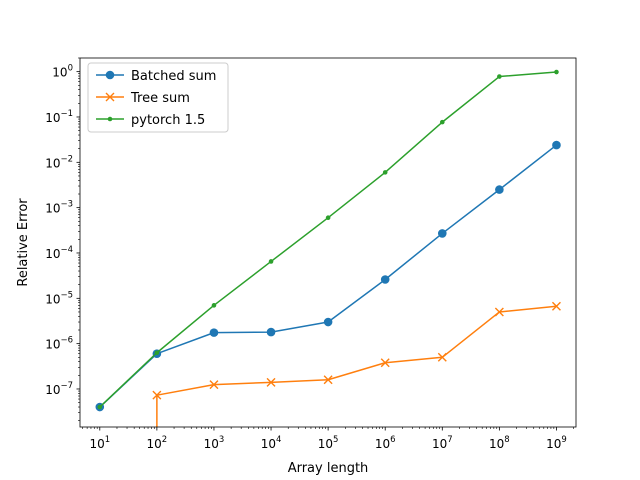 The height and width of the screenshot is (480, 640). What do you see at coordinates (328, 468) in the screenshot?
I see `x-axis-label: Array length` at bounding box center [328, 468].